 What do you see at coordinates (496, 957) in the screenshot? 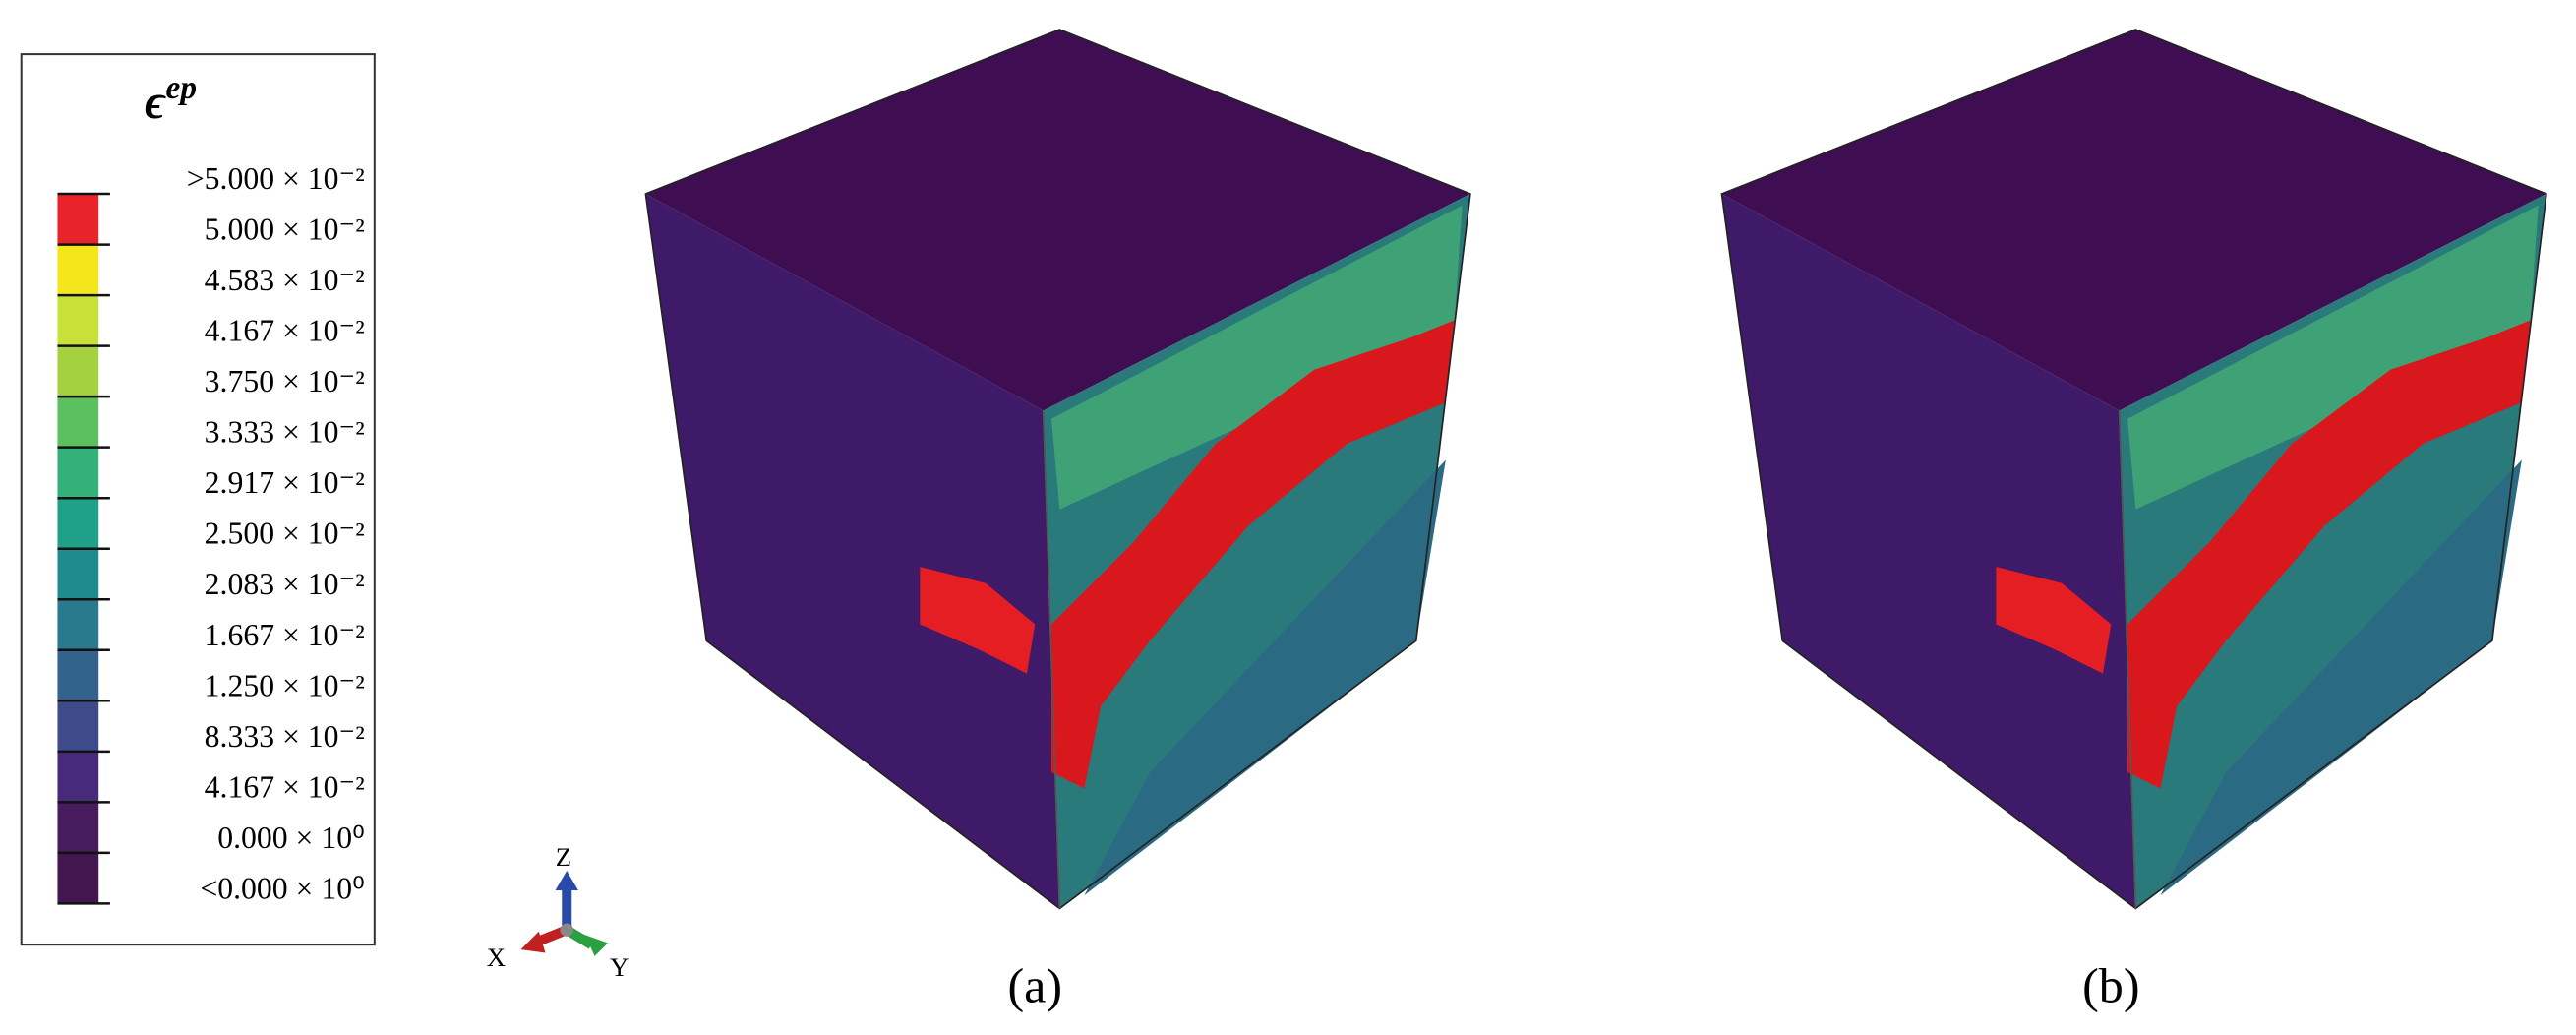
I see `x-label: X` at bounding box center [496, 957].